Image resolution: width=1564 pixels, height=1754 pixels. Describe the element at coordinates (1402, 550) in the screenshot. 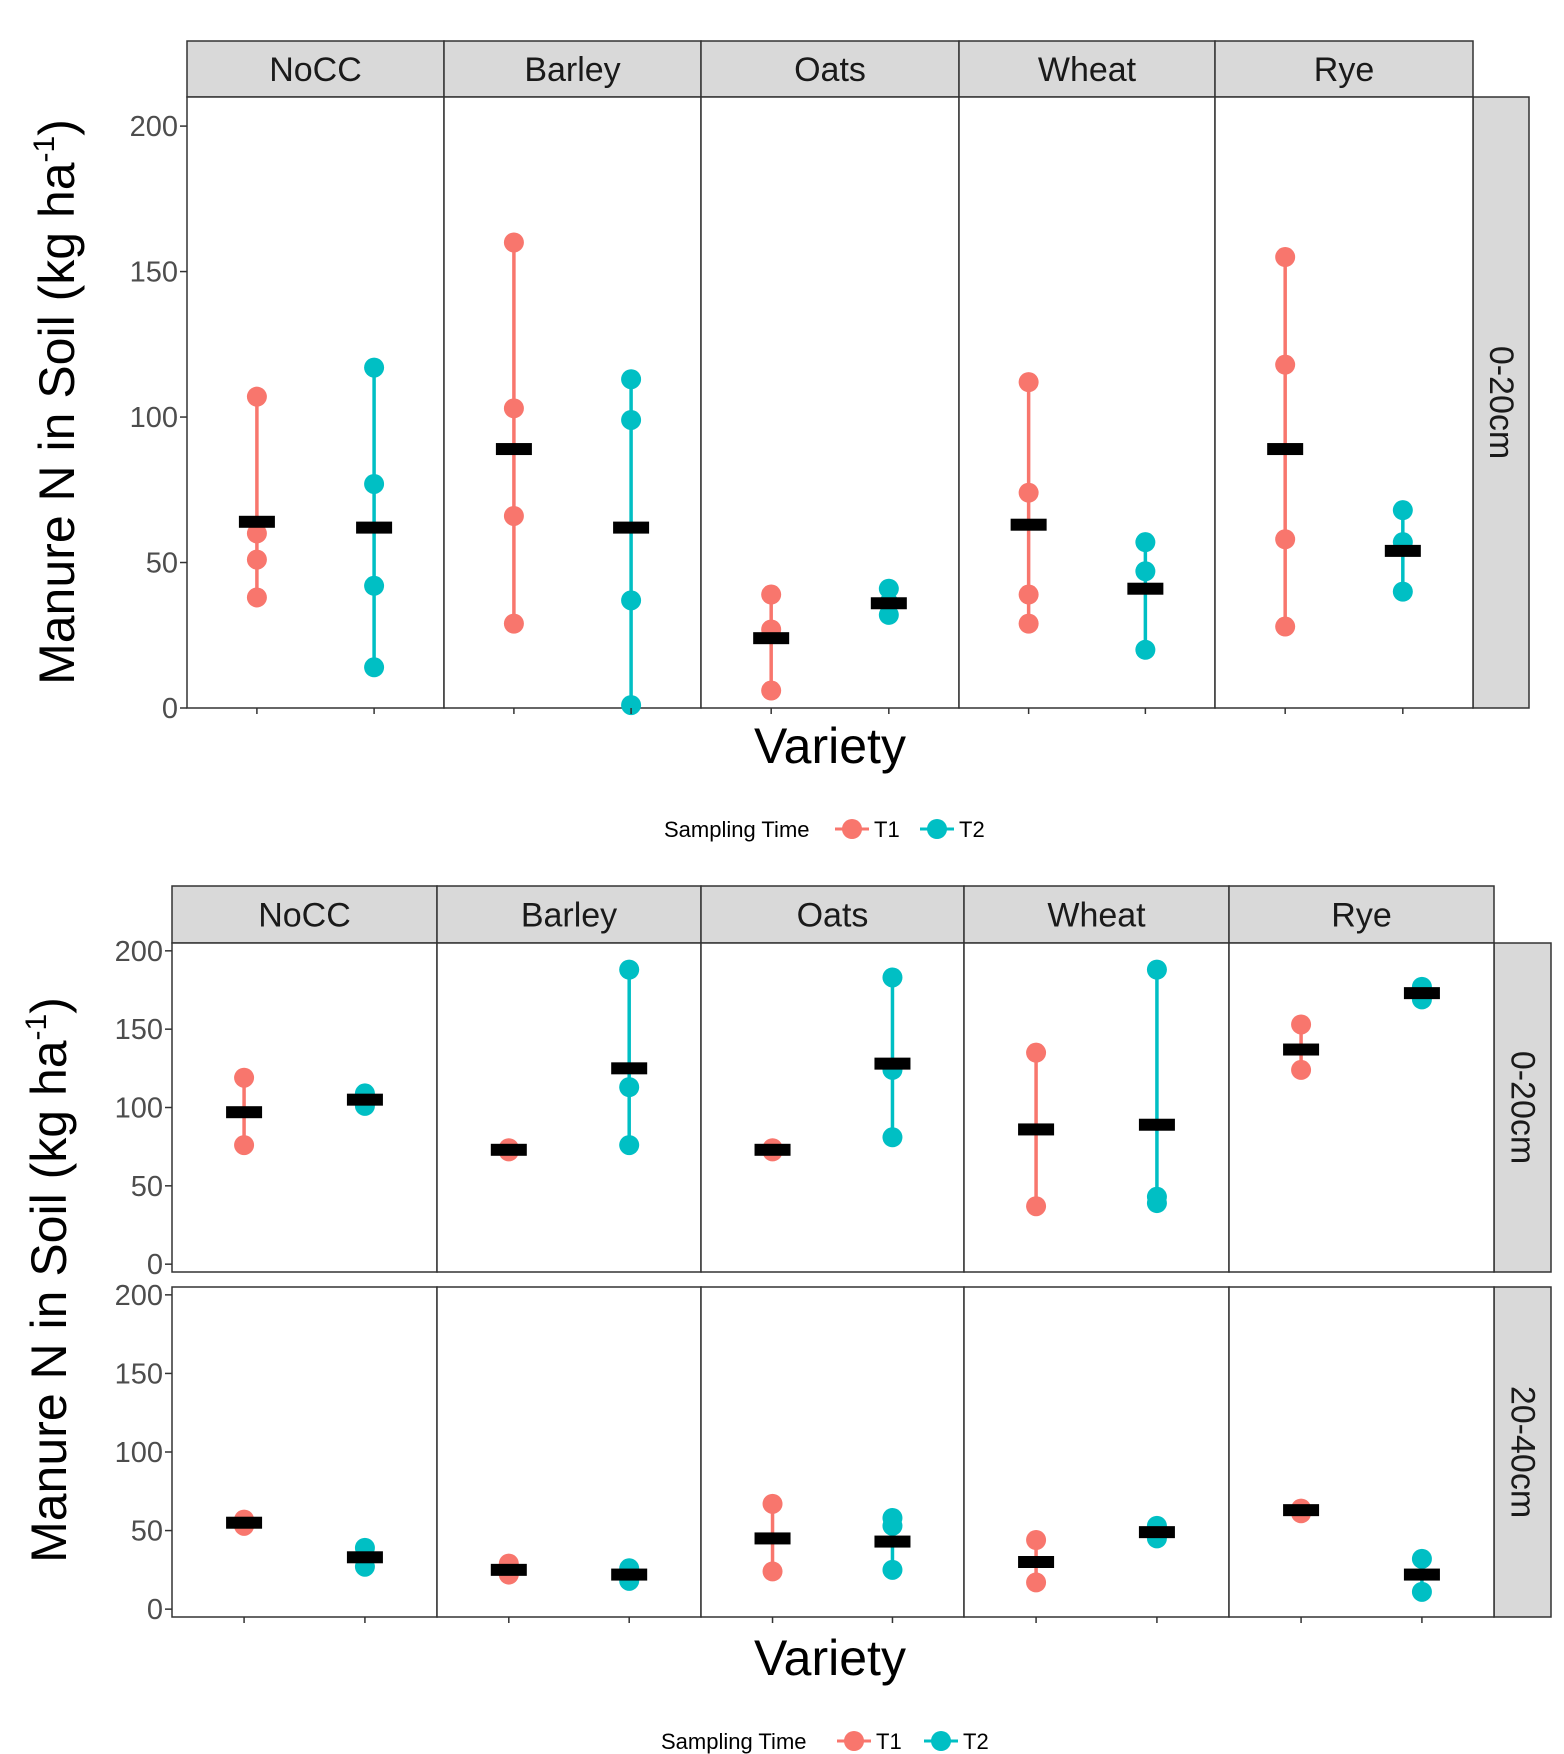

I see `chart-1-mean-bar-4-T2` at that location.